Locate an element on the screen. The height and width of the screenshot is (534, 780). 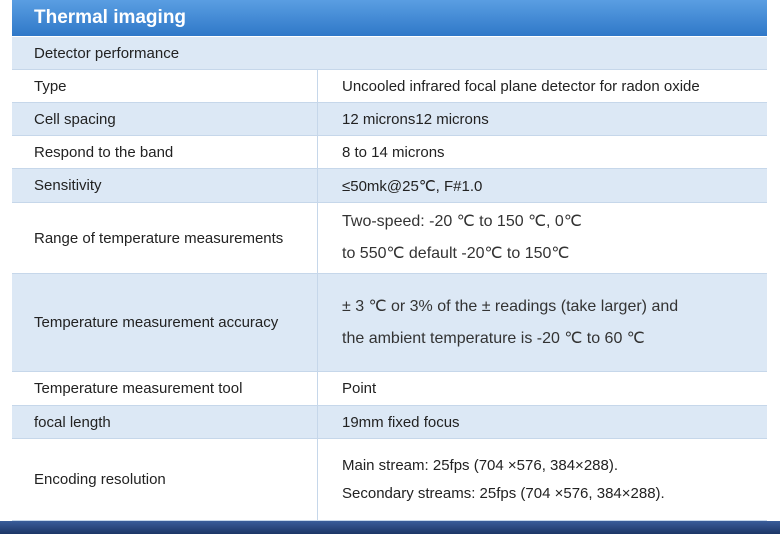
row-value: ≤50mk@25℃, F#1.0 is located at coordinates (412, 185).